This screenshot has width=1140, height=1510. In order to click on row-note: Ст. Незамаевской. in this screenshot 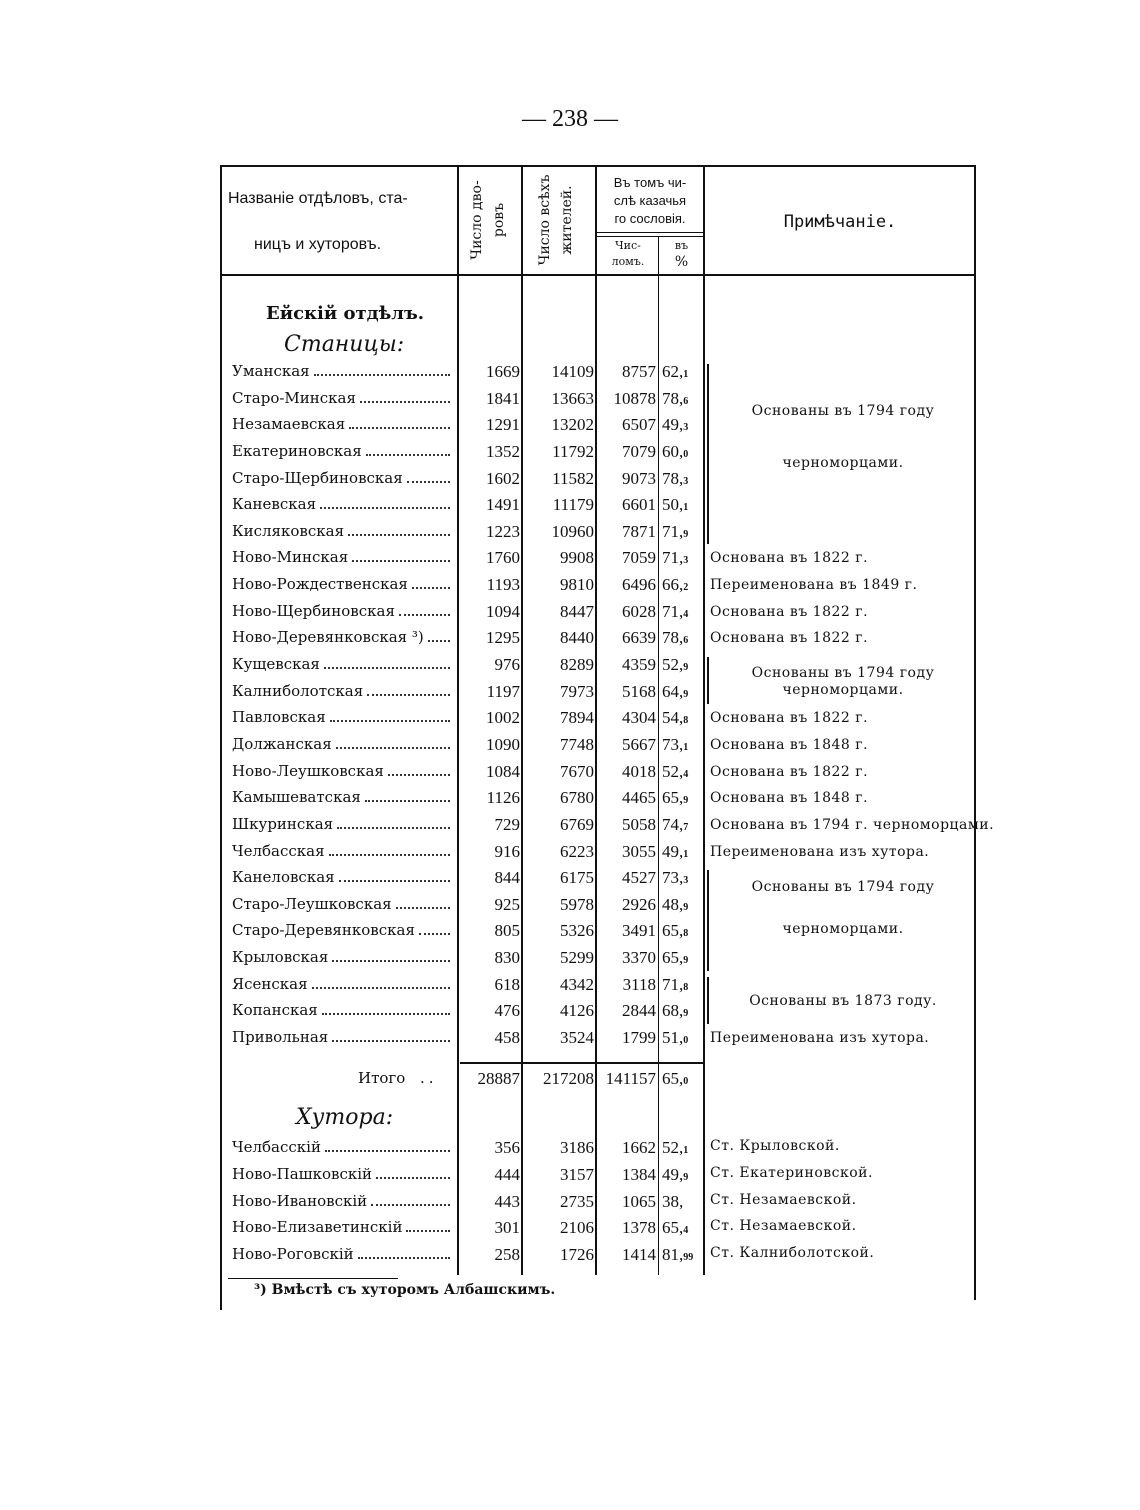, I will do `click(783, 1199)`.